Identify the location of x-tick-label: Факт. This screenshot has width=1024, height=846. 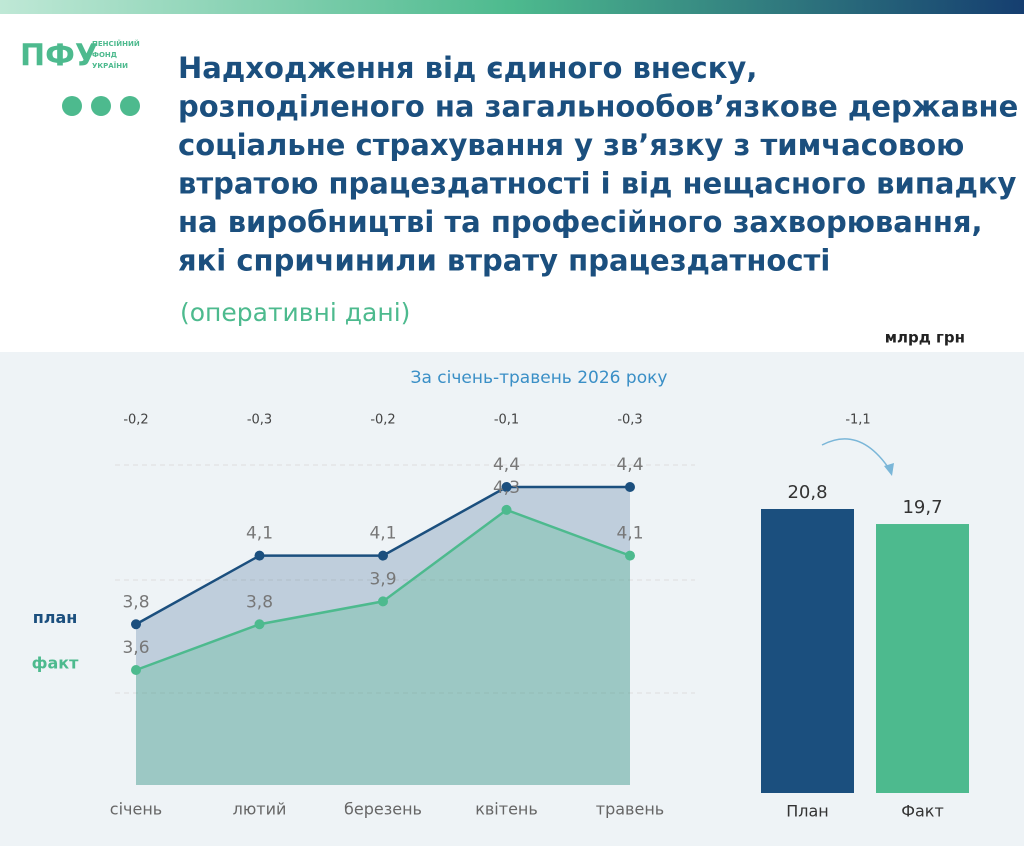
(922, 811).